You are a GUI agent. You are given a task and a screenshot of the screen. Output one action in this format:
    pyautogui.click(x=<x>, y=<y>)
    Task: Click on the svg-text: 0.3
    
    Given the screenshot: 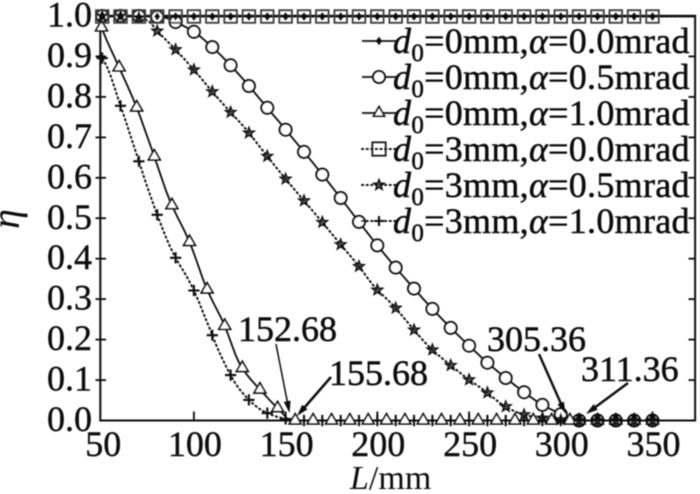 What is the action you would take?
    pyautogui.click(x=69, y=298)
    